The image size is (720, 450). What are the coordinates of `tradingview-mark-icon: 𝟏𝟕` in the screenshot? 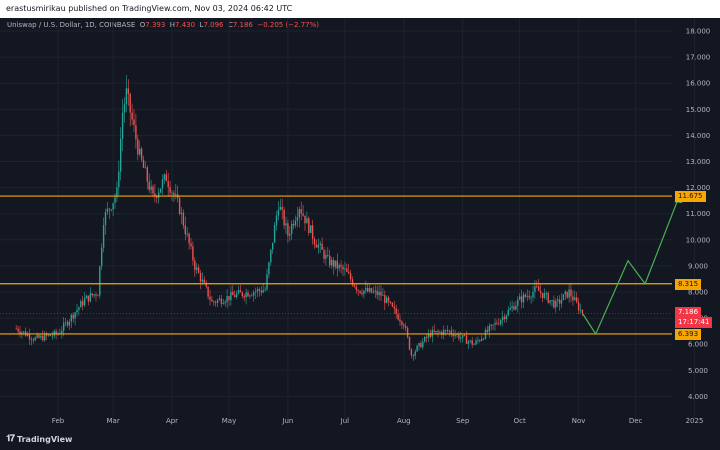 It's located at (10, 439).